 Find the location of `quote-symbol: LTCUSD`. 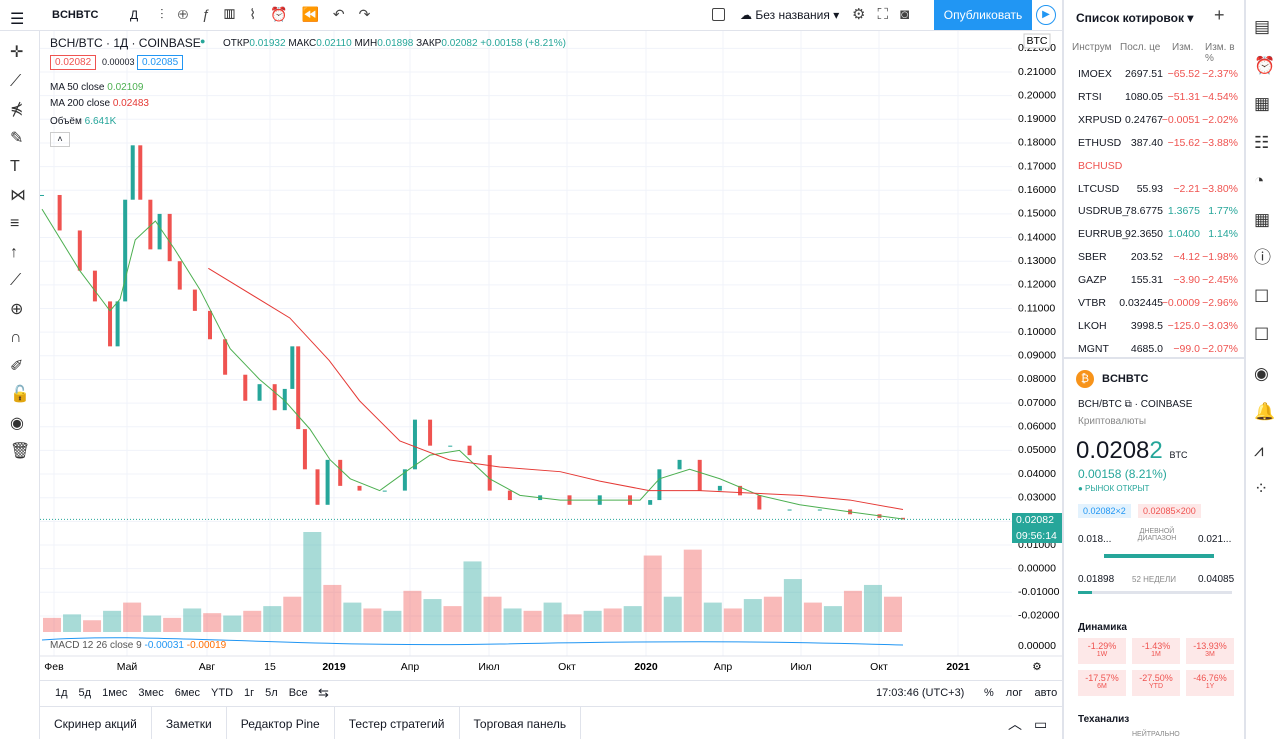

quote-symbol: LTCUSD is located at coordinates (1099, 188).